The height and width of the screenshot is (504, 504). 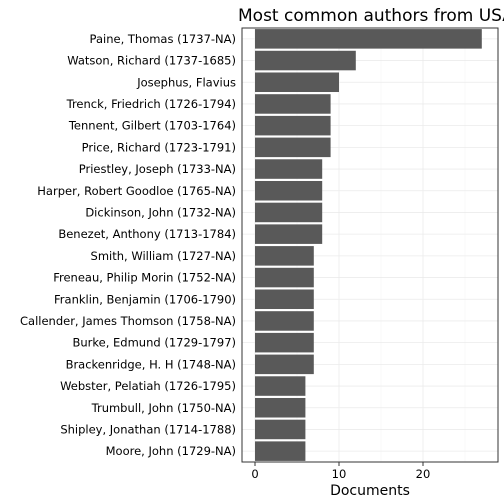 What do you see at coordinates (160, 212) in the screenshot?
I see `y-tick-label: Dickinson, John (1732-NA)` at bounding box center [160, 212].